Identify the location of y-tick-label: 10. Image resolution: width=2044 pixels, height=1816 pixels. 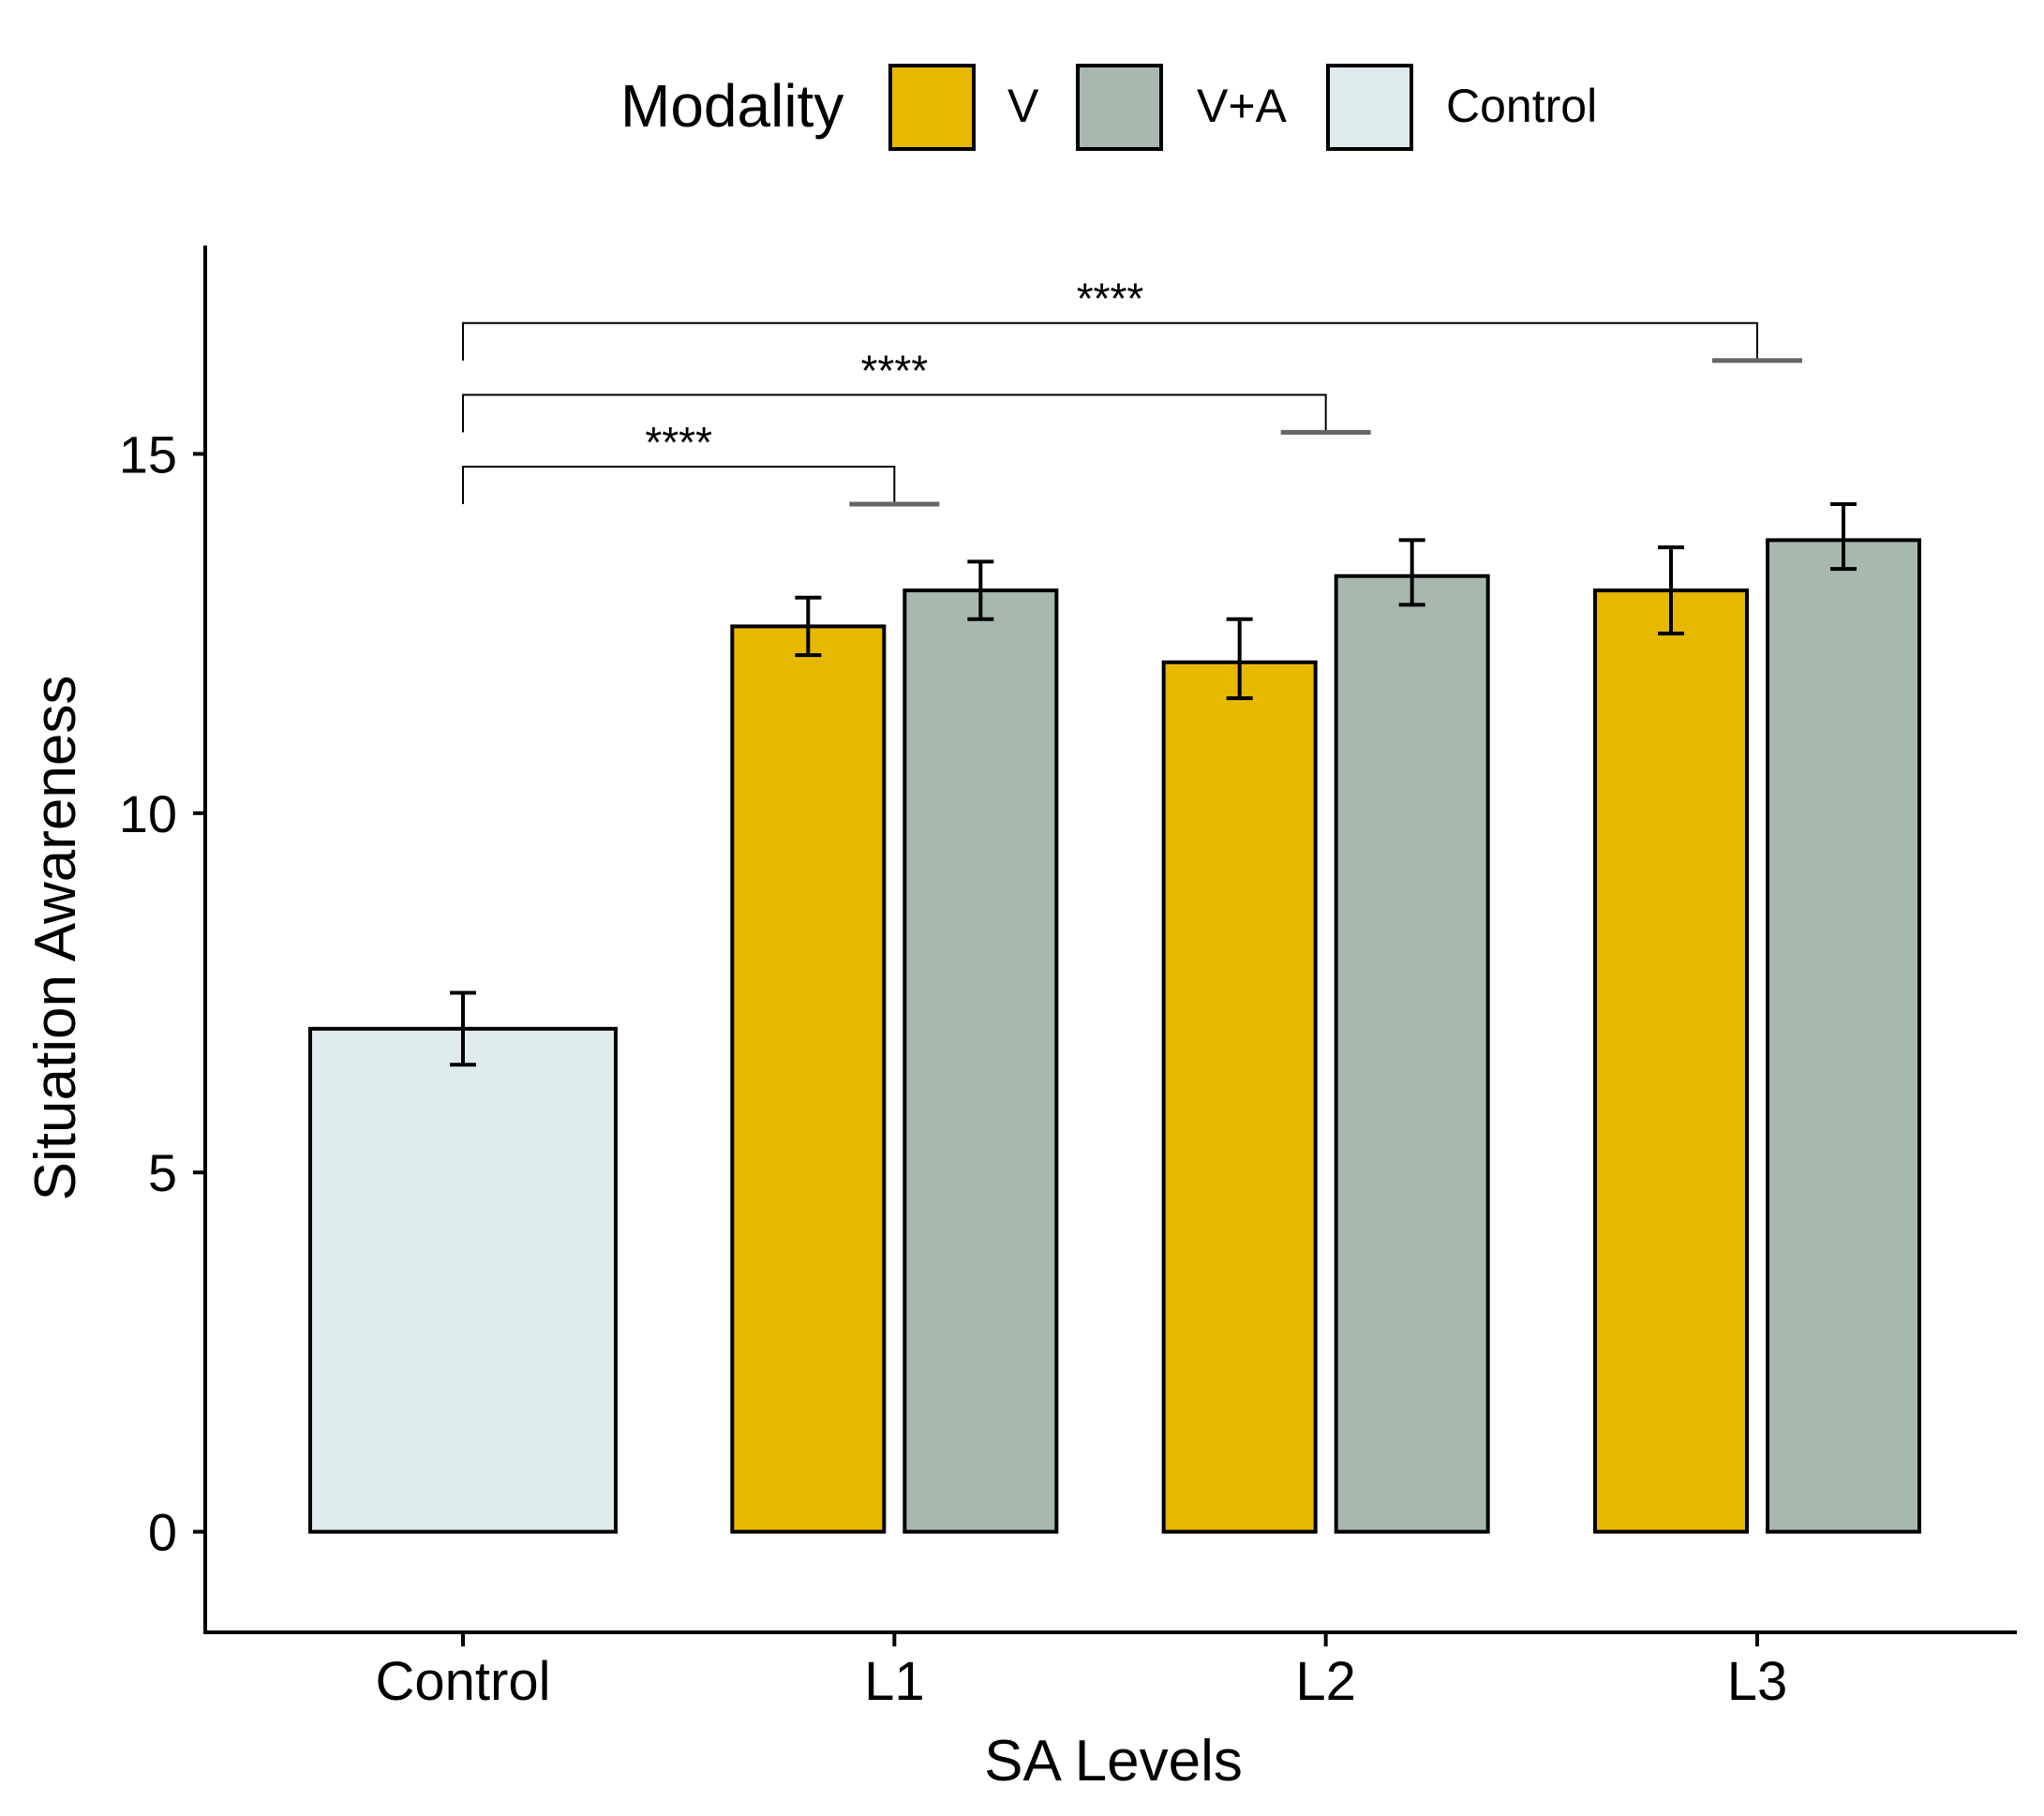
(148, 813).